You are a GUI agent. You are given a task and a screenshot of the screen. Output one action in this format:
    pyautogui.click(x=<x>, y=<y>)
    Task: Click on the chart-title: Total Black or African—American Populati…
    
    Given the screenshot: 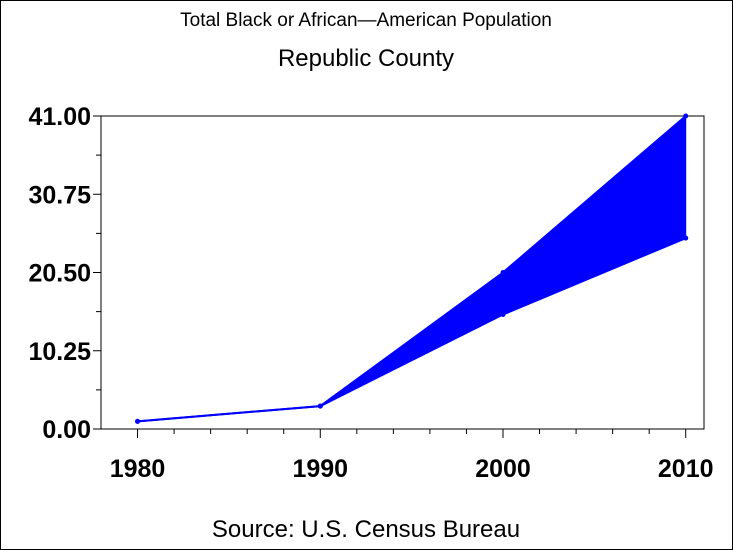 What is the action you would take?
    pyautogui.click(x=366, y=20)
    